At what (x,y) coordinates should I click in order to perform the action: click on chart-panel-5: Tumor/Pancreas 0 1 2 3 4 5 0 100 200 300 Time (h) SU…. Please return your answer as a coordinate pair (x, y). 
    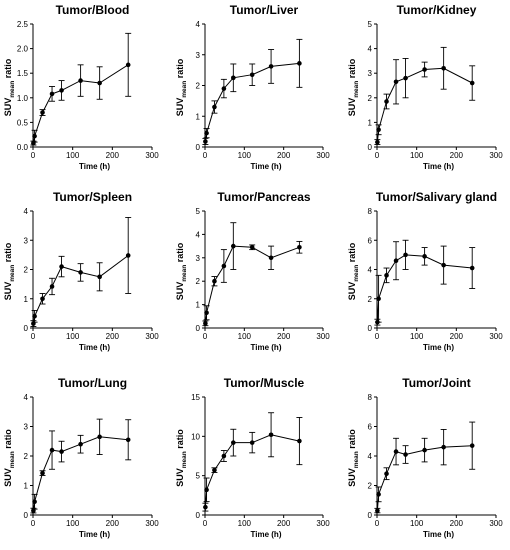
    Looking at the image, I should click on (252, 271).